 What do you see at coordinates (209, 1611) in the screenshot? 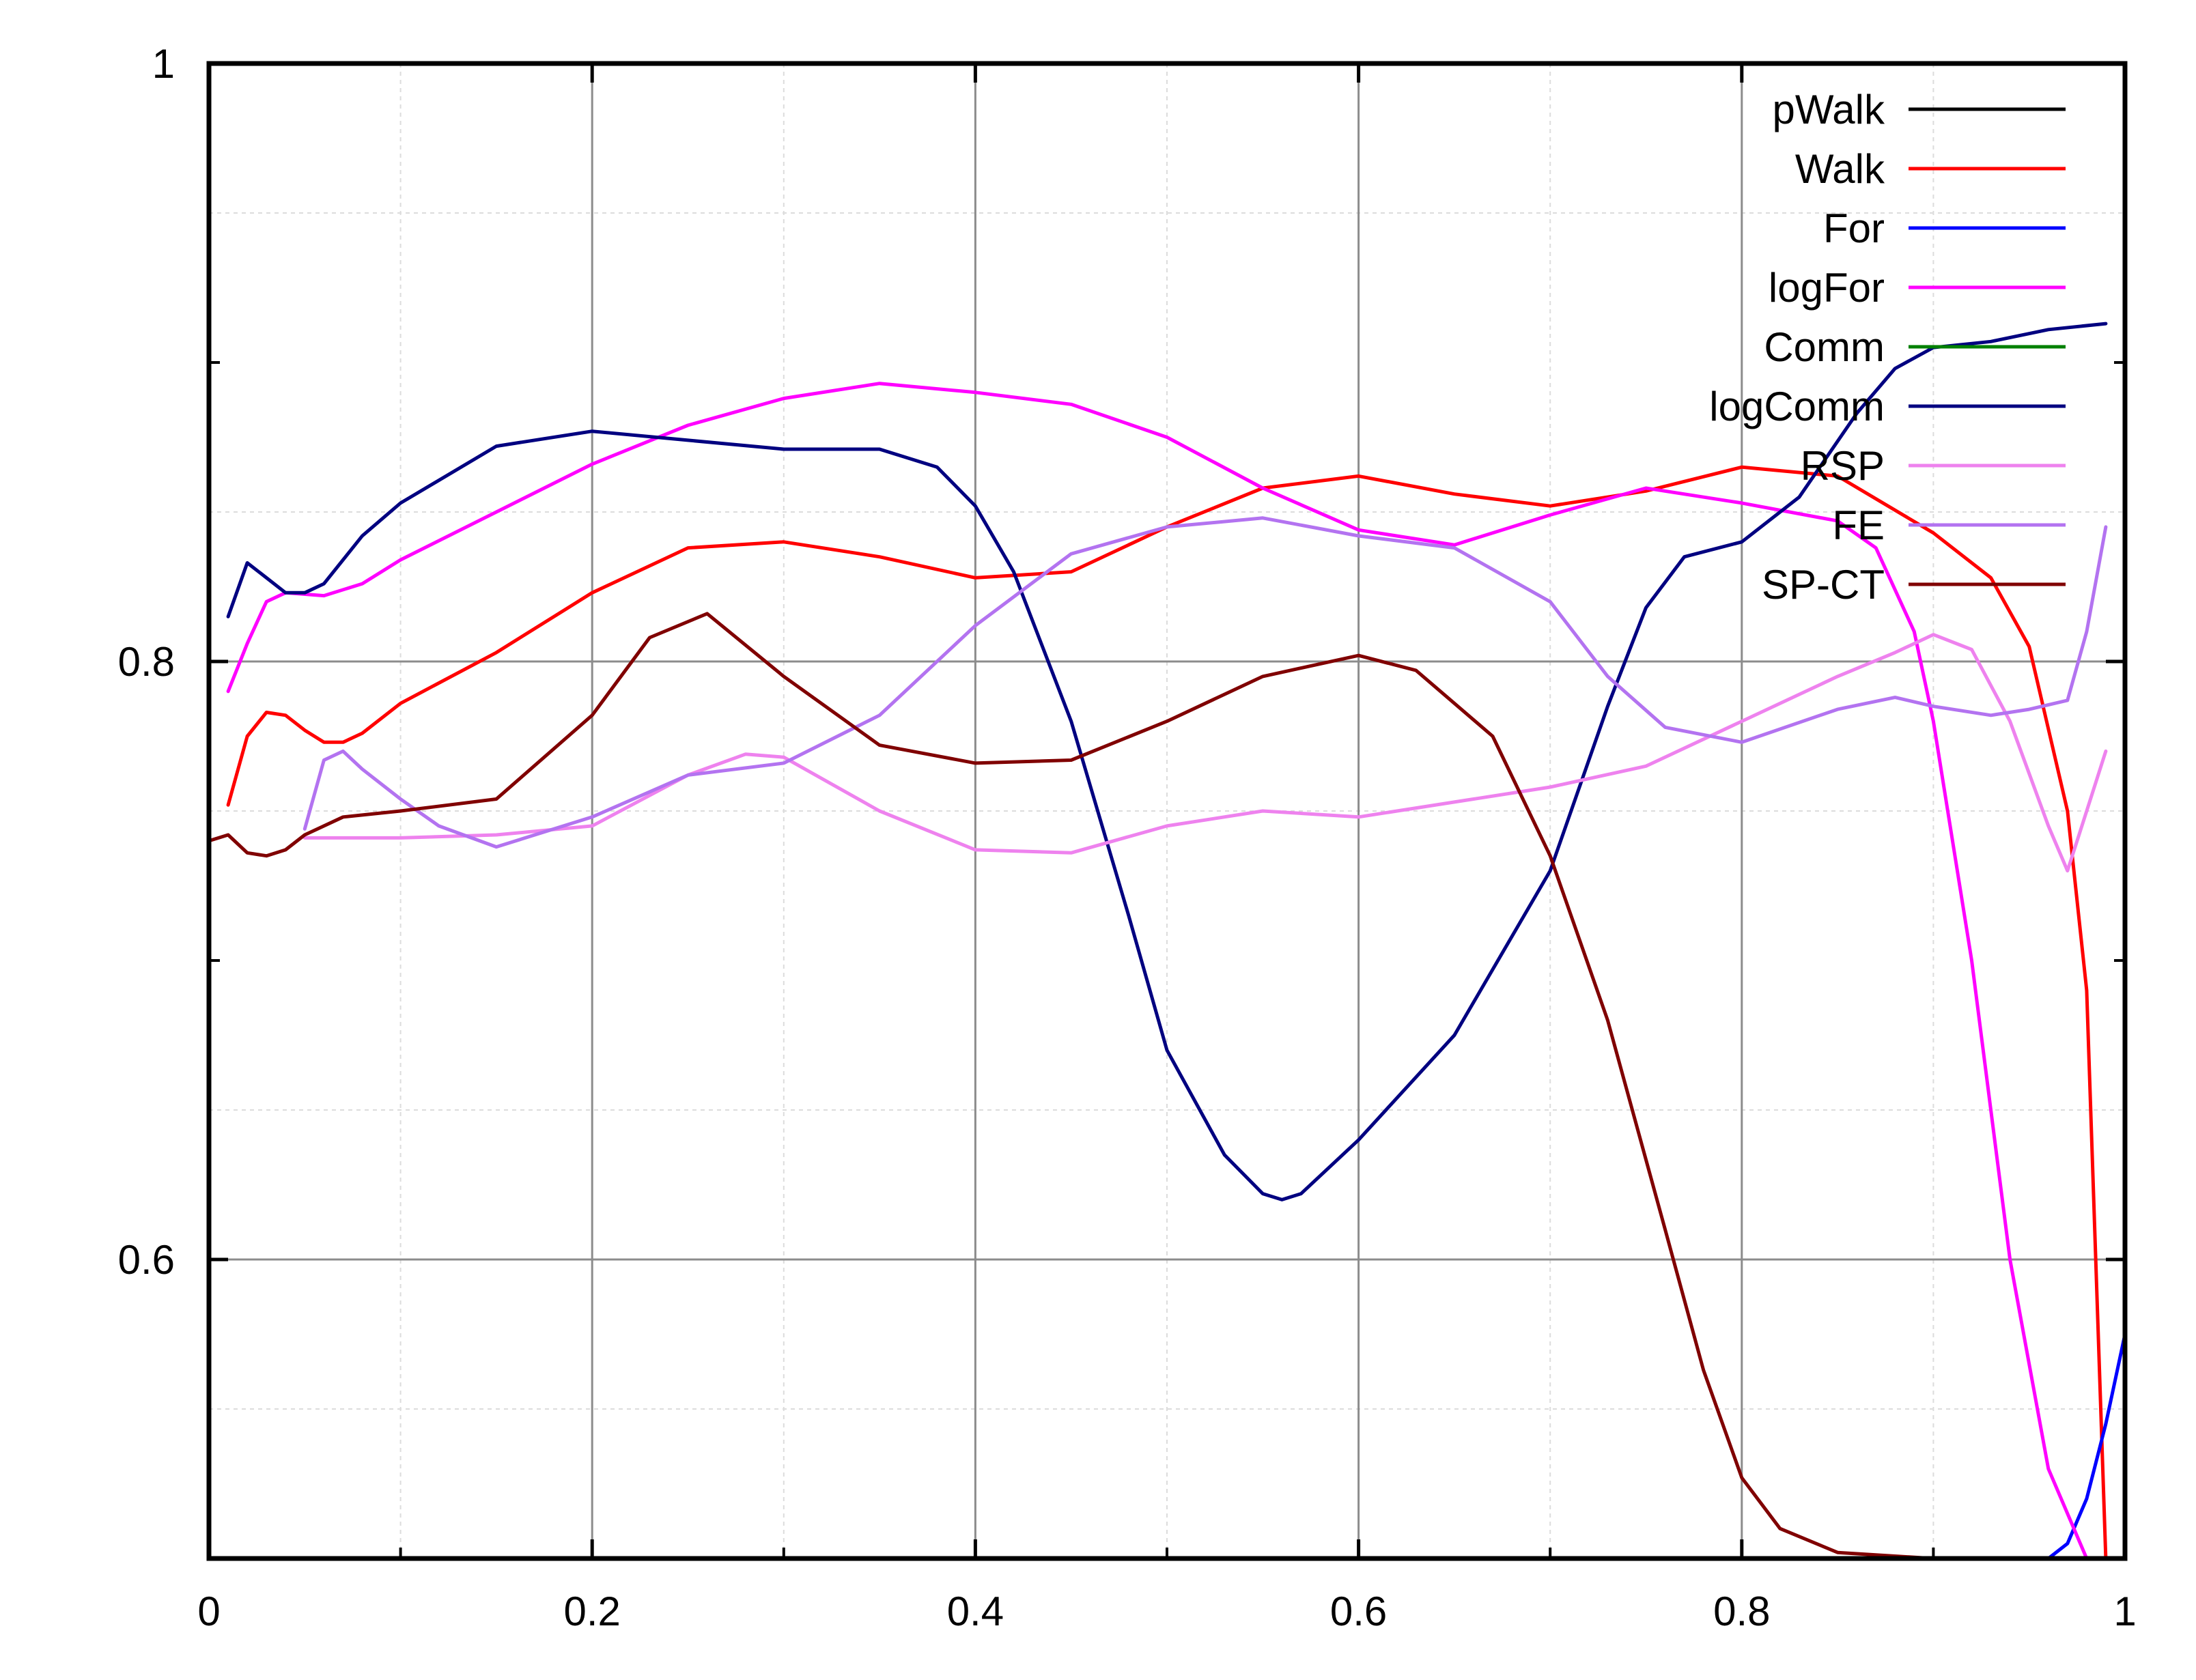
I see `x-tick-label: 0` at bounding box center [209, 1611].